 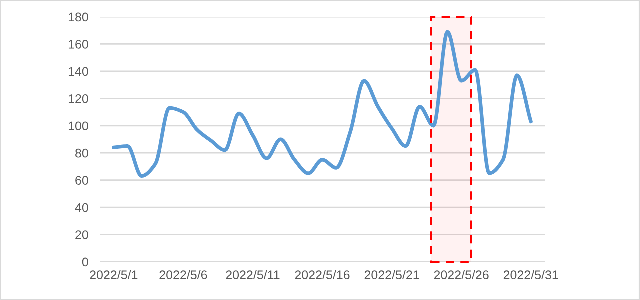 I want to click on y-tick-label: 80, so click(x=82, y=153).